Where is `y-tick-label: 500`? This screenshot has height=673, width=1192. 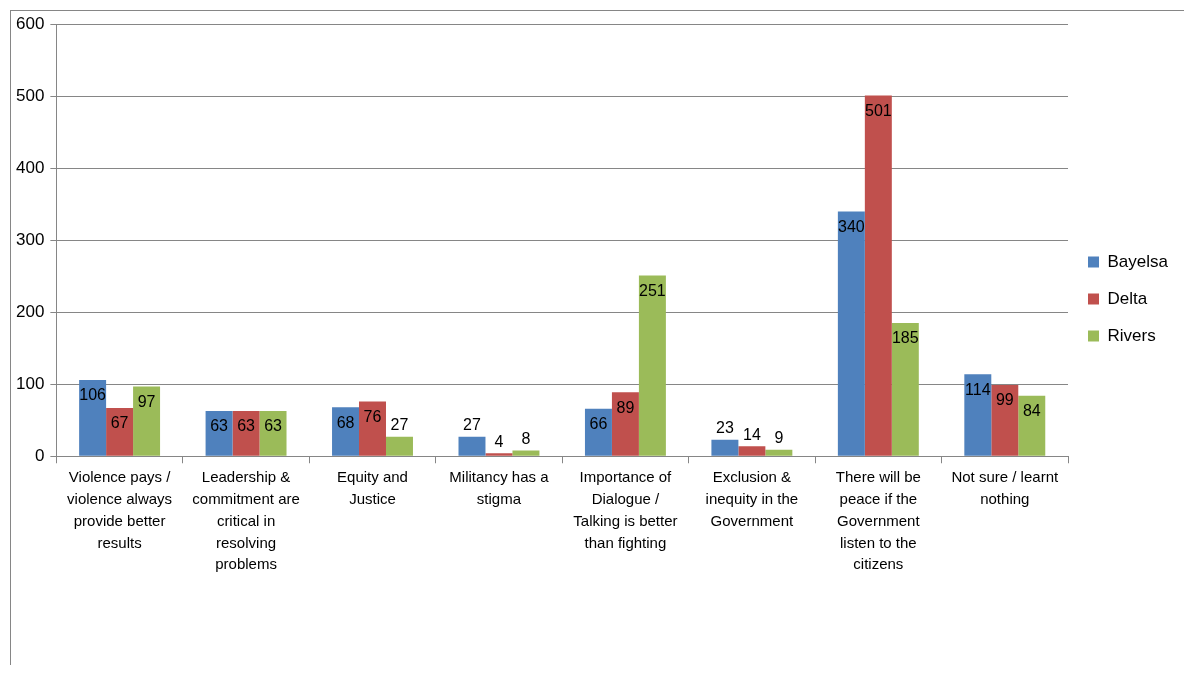
y-tick-label: 500 is located at coordinates (30, 95).